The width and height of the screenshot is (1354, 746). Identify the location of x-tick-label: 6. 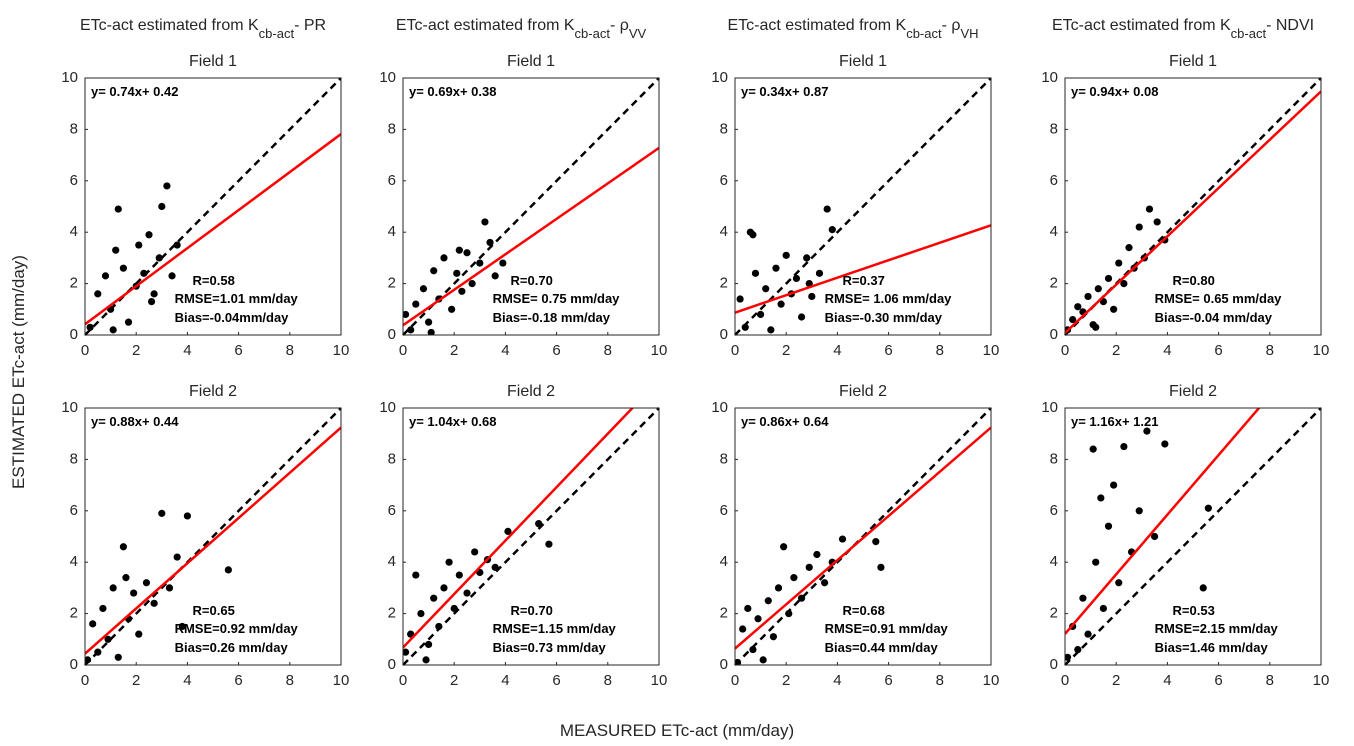
(1218, 680).